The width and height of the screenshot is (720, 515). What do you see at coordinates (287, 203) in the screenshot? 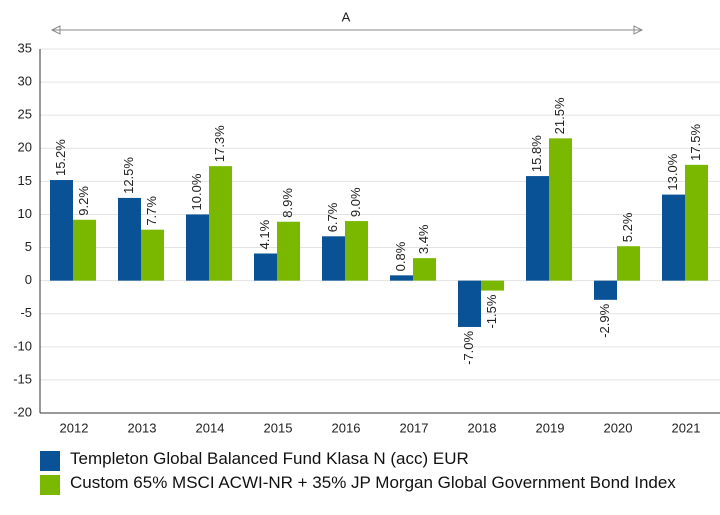
I see `value-label: 8.9%` at bounding box center [287, 203].